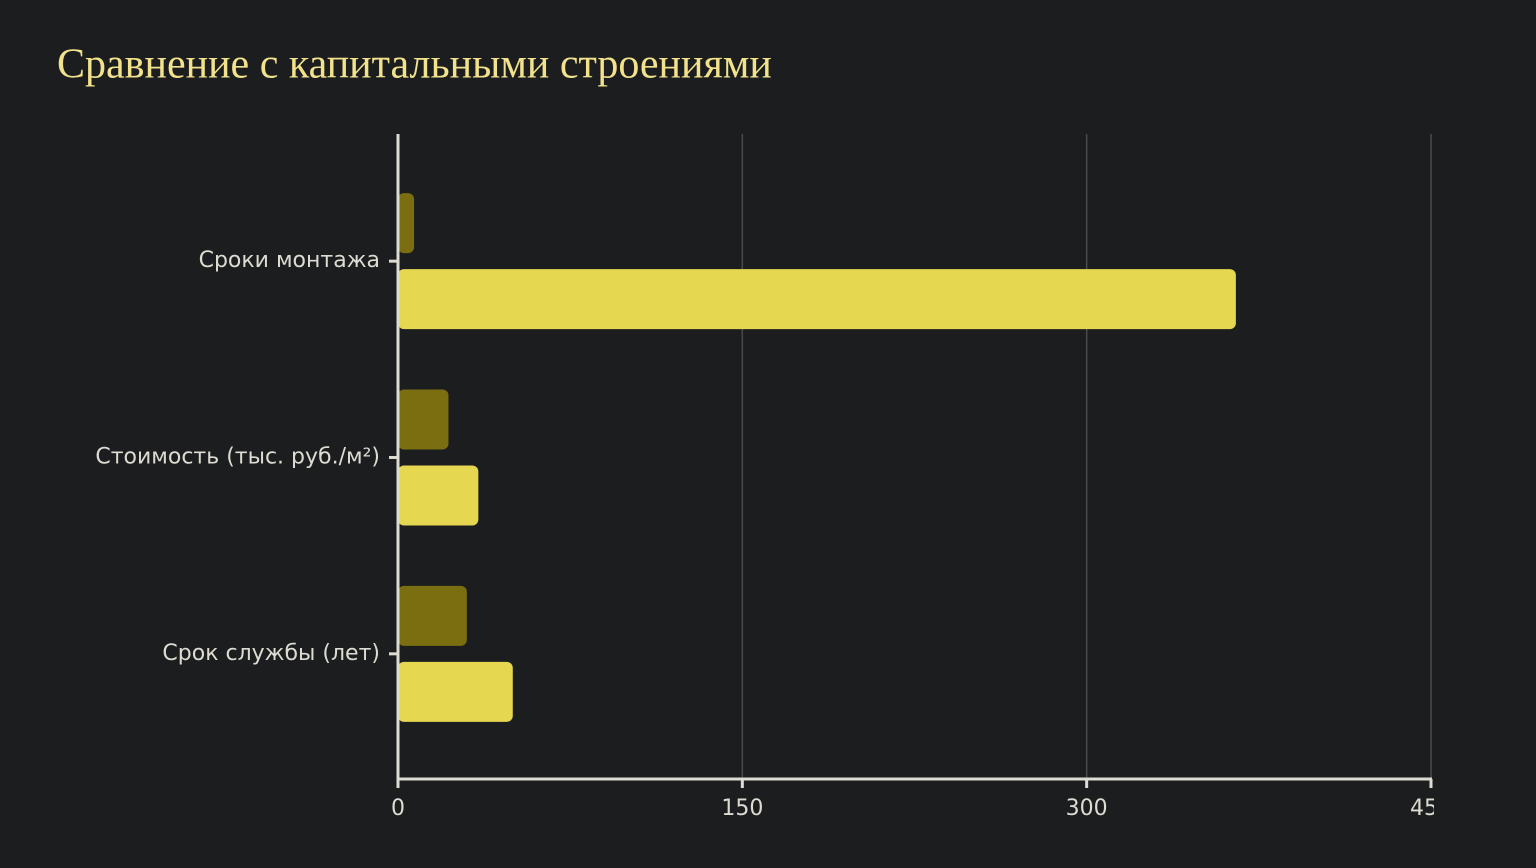  Describe the element at coordinates (271, 653) in the screenshot. I see `y-tick-label: Срок службы (лет)` at that location.